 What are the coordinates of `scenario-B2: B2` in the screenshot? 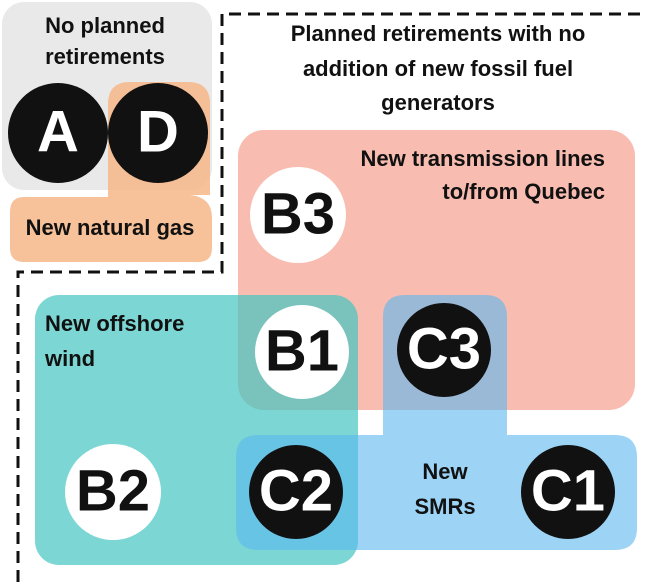 It's located at (113, 492).